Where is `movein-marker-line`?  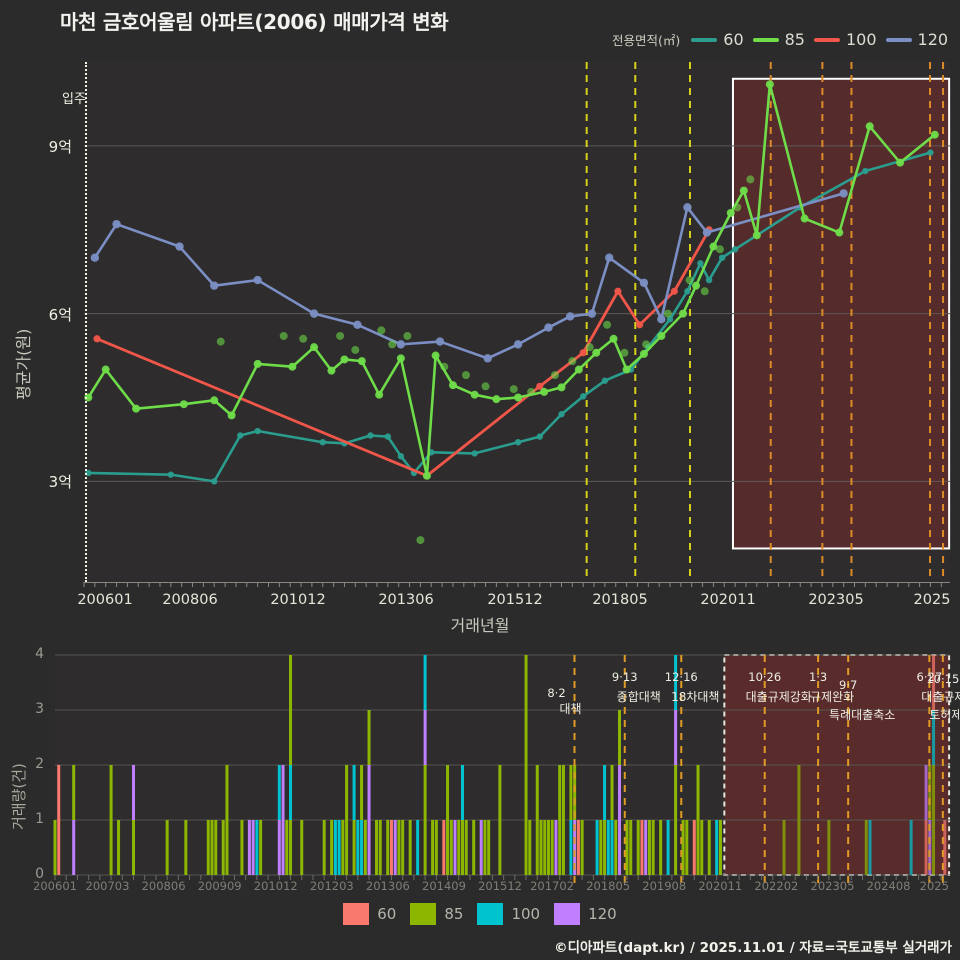 movein-marker-line is located at coordinates (86, 322).